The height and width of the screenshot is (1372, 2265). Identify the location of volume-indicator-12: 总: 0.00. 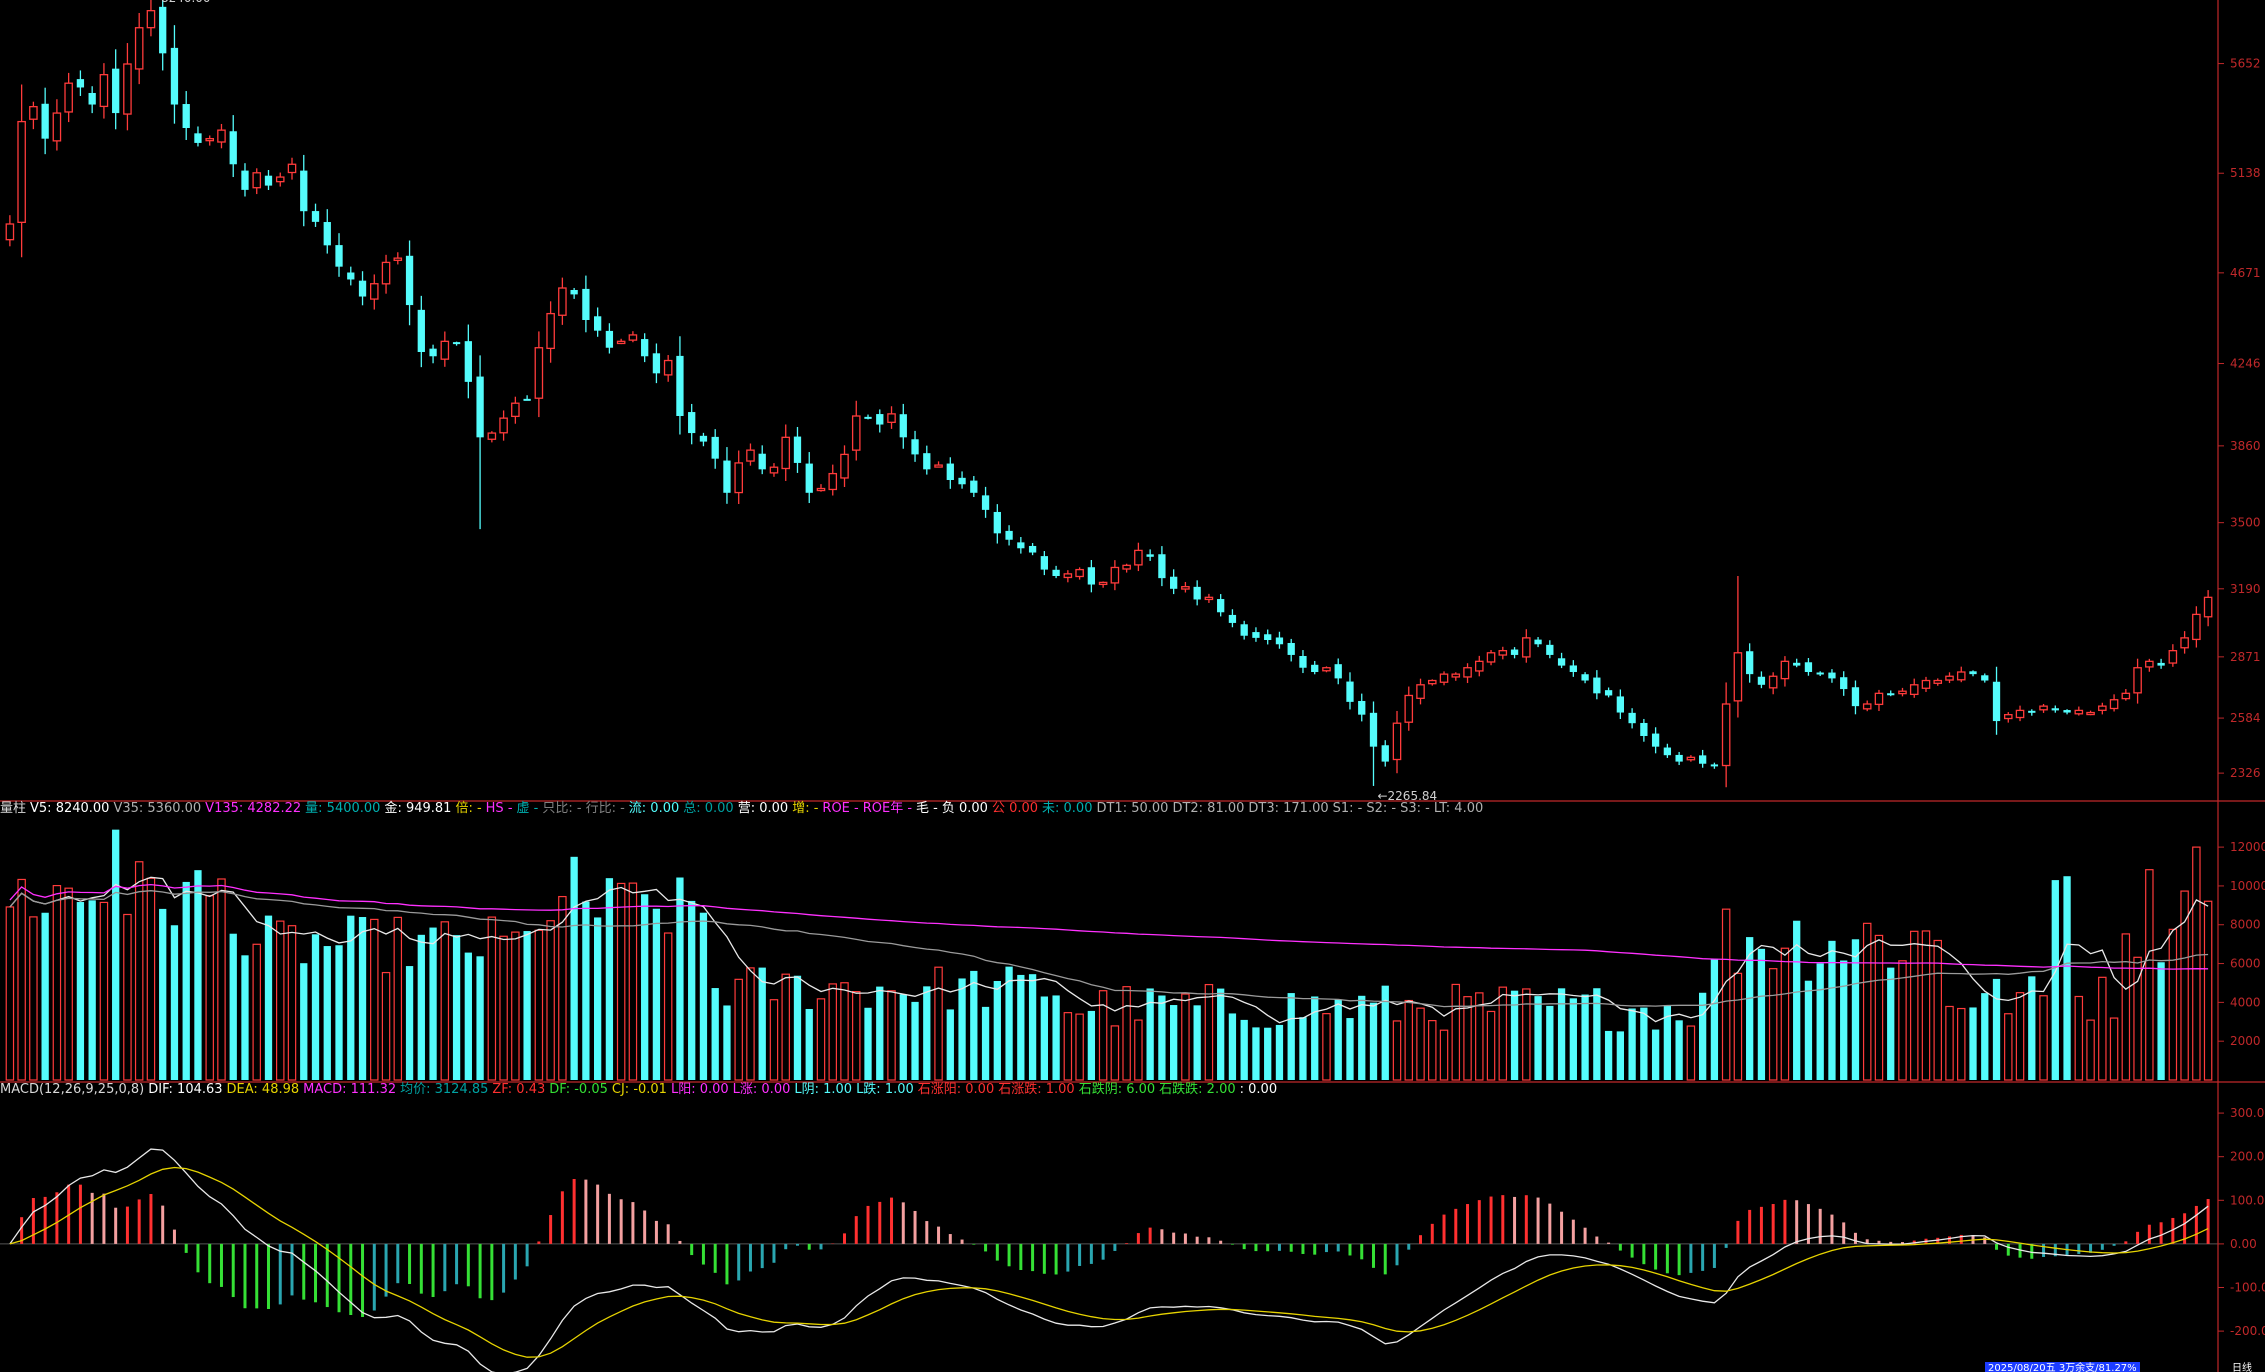
(708, 808).